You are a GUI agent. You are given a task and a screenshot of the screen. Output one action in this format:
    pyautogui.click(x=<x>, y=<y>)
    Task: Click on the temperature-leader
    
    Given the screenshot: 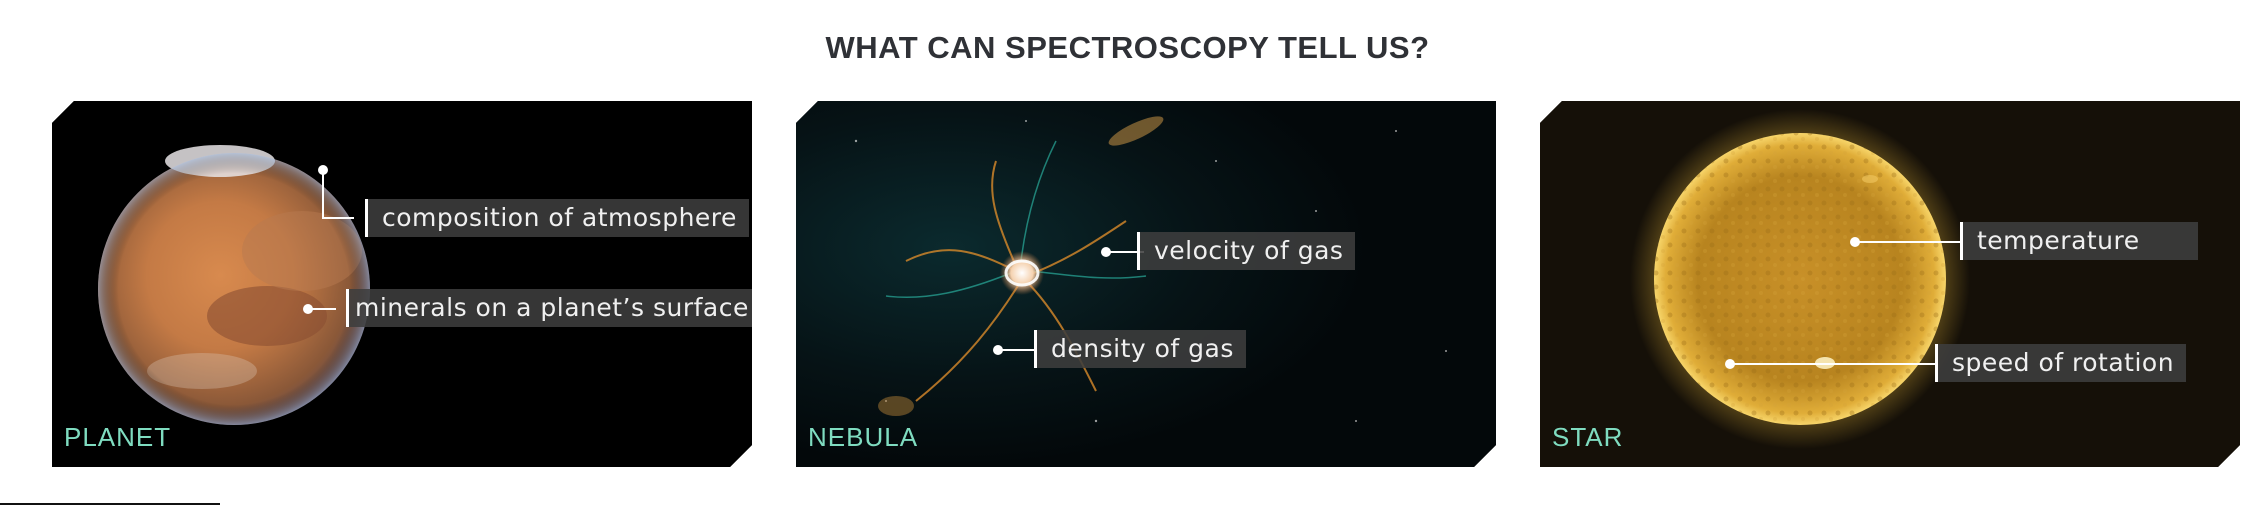 What is the action you would take?
    pyautogui.click(x=1907, y=242)
    